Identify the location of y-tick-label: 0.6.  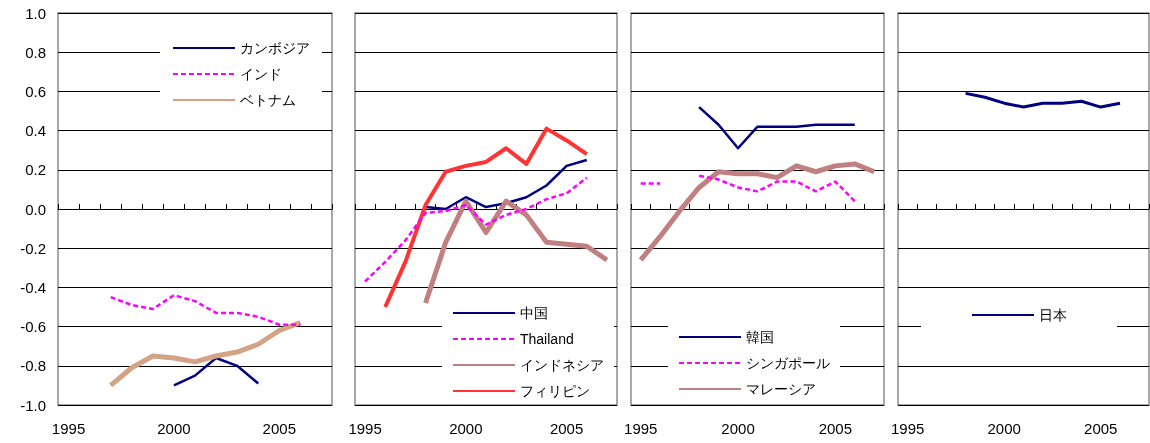
(35, 91).